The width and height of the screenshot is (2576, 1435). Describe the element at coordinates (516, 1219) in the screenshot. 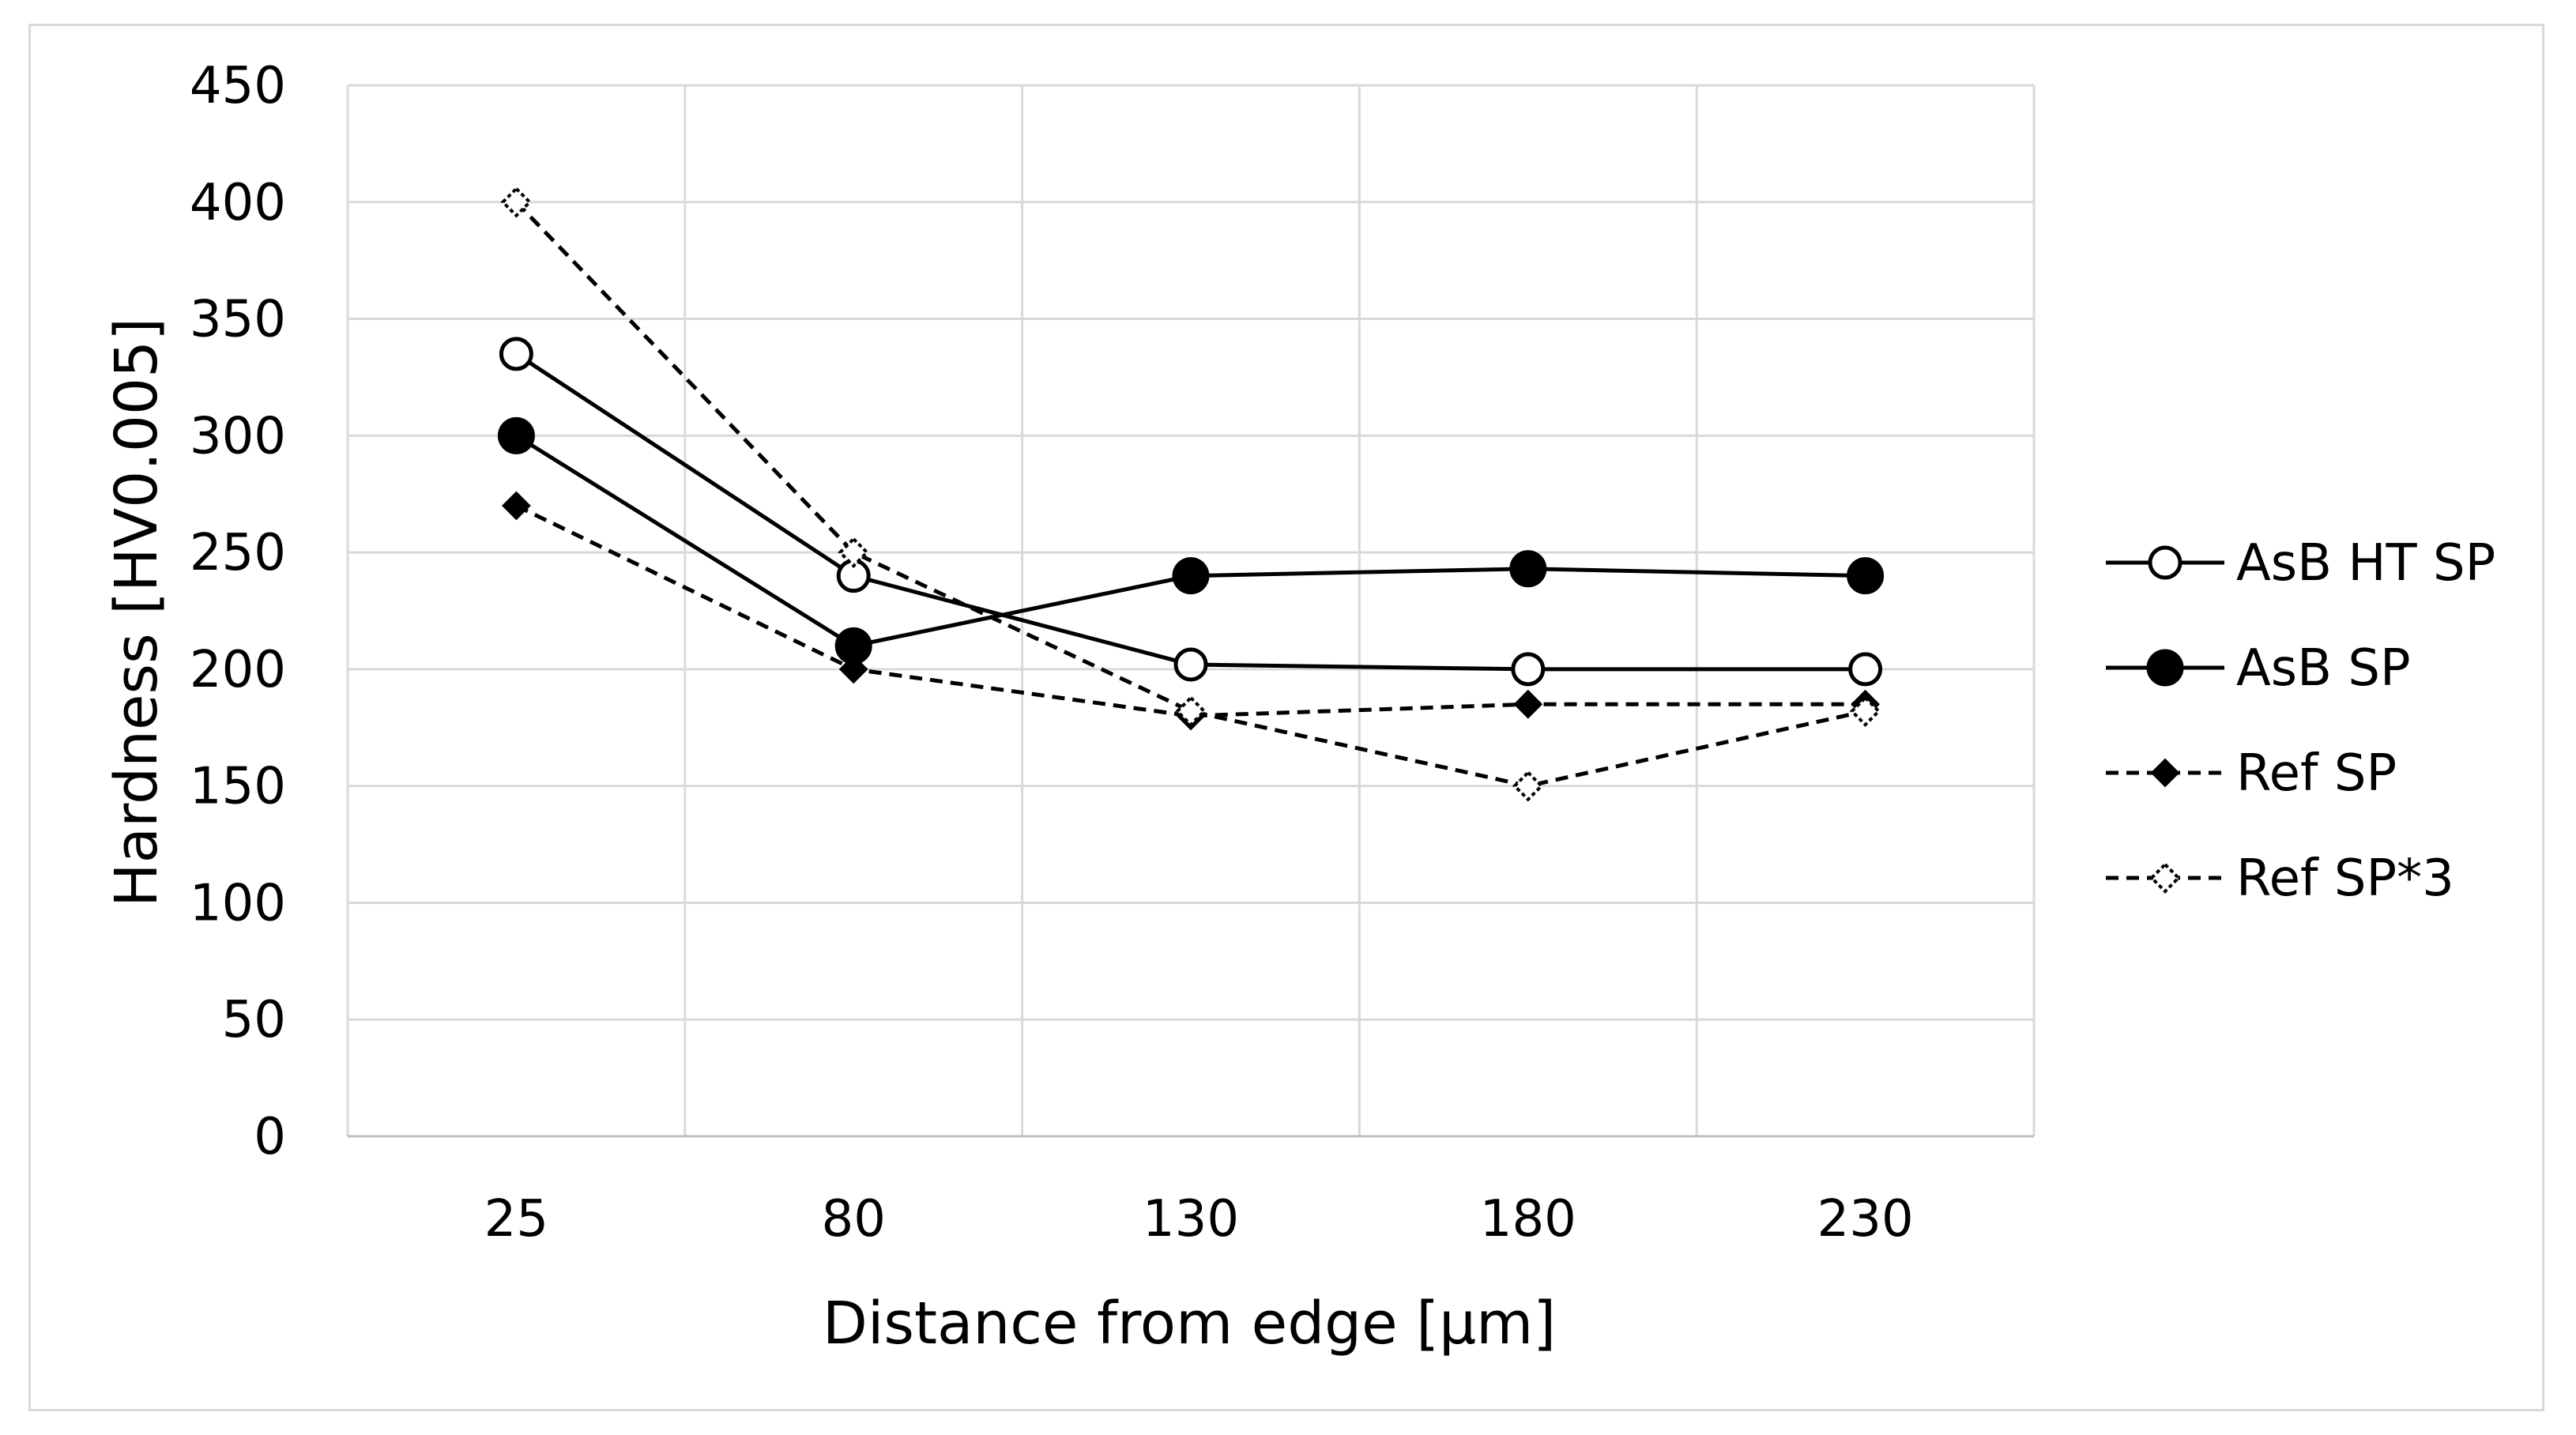

I see `x-tick-label: 25` at that location.